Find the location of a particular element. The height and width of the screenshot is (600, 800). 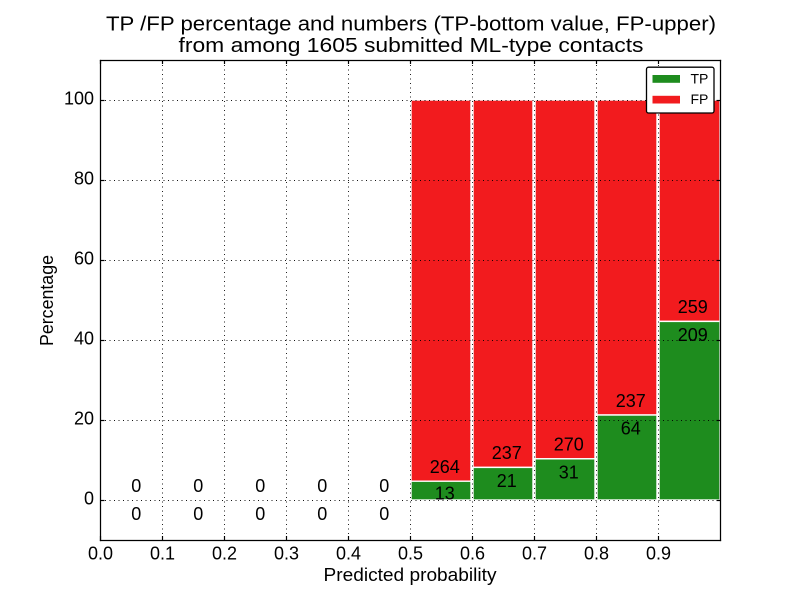

svg-text: 0.8 is located at coordinates (596, 553).